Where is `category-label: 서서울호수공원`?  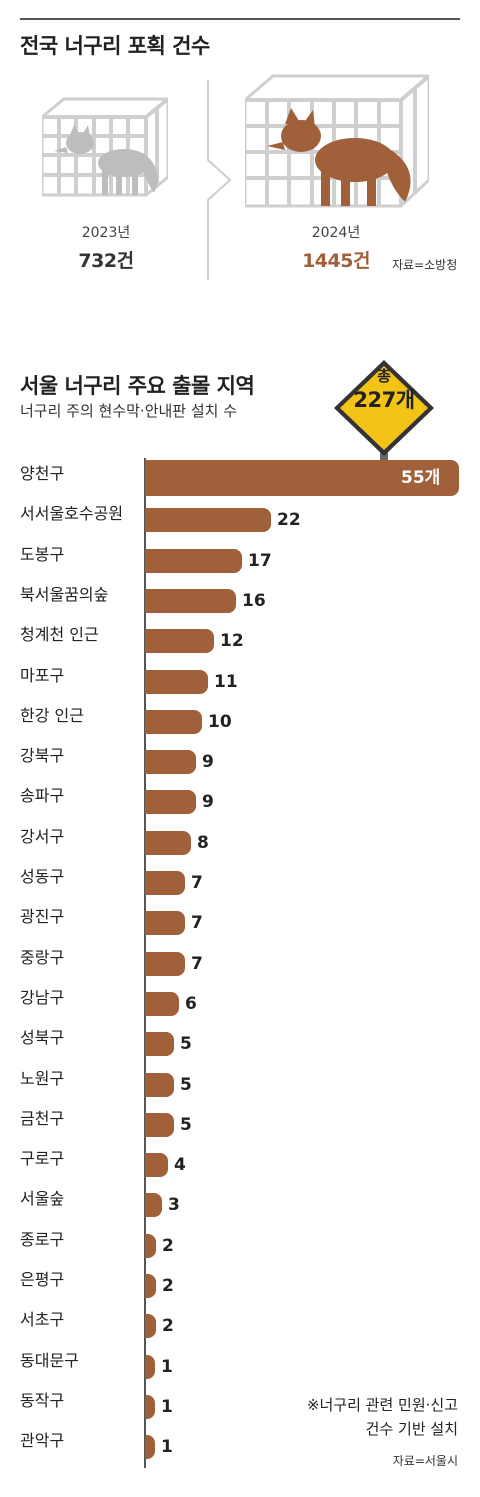
category-label: 서서울호수공원 is located at coordinates (72, 513).